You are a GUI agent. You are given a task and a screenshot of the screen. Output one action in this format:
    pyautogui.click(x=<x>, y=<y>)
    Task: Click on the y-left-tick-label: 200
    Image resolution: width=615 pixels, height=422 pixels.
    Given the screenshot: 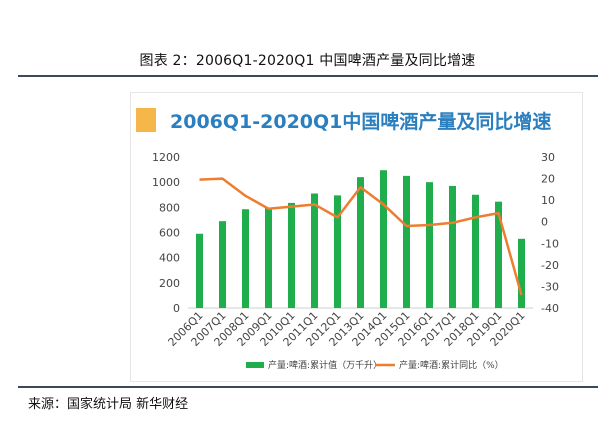 What is the action you would take?
    pyautogui.click(x=169, y=283)
    